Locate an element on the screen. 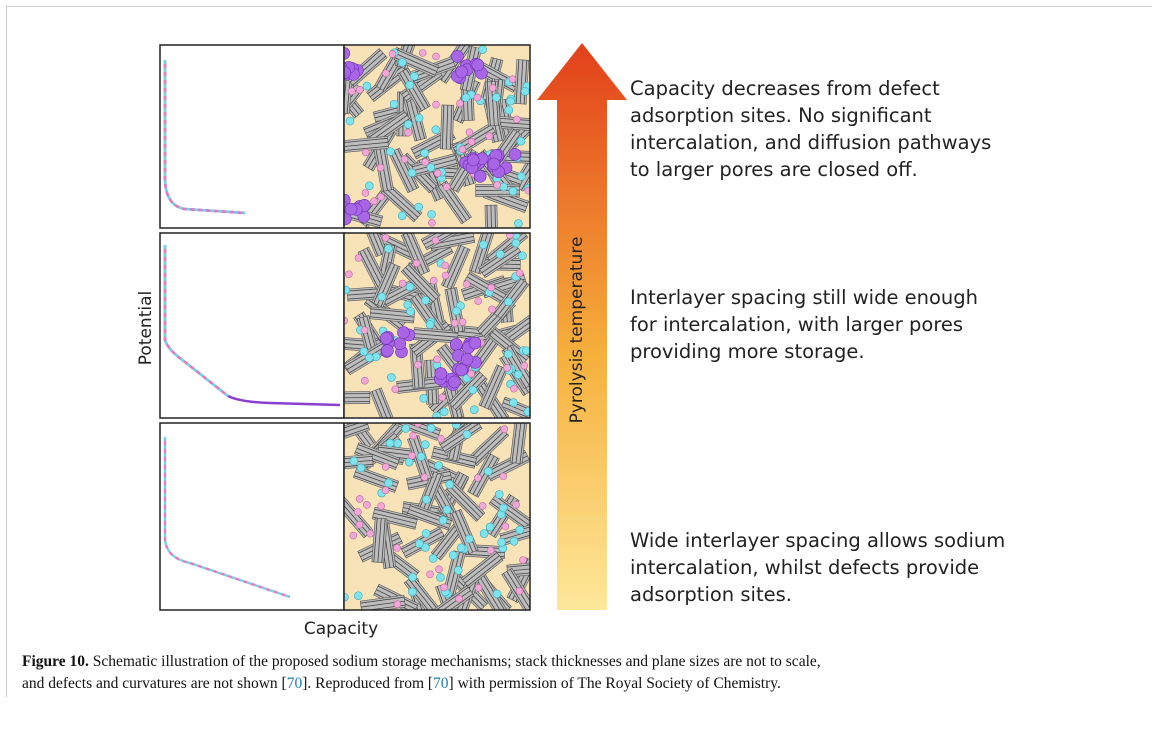  description-line: providing more storage. is located at coordinates (747, 351).